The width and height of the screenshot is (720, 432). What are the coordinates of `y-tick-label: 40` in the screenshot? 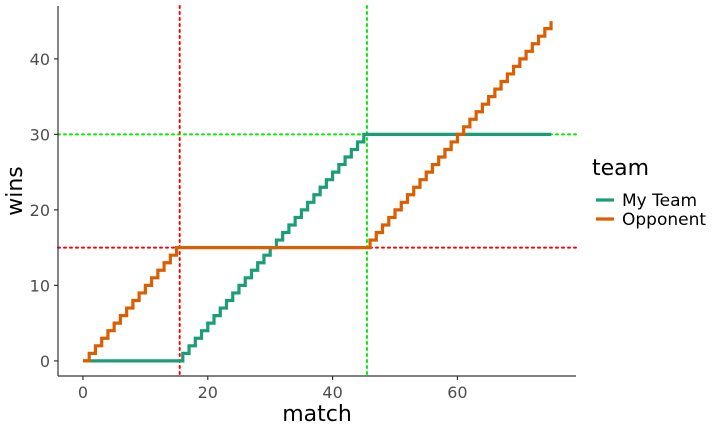 It's located at (40, 59).